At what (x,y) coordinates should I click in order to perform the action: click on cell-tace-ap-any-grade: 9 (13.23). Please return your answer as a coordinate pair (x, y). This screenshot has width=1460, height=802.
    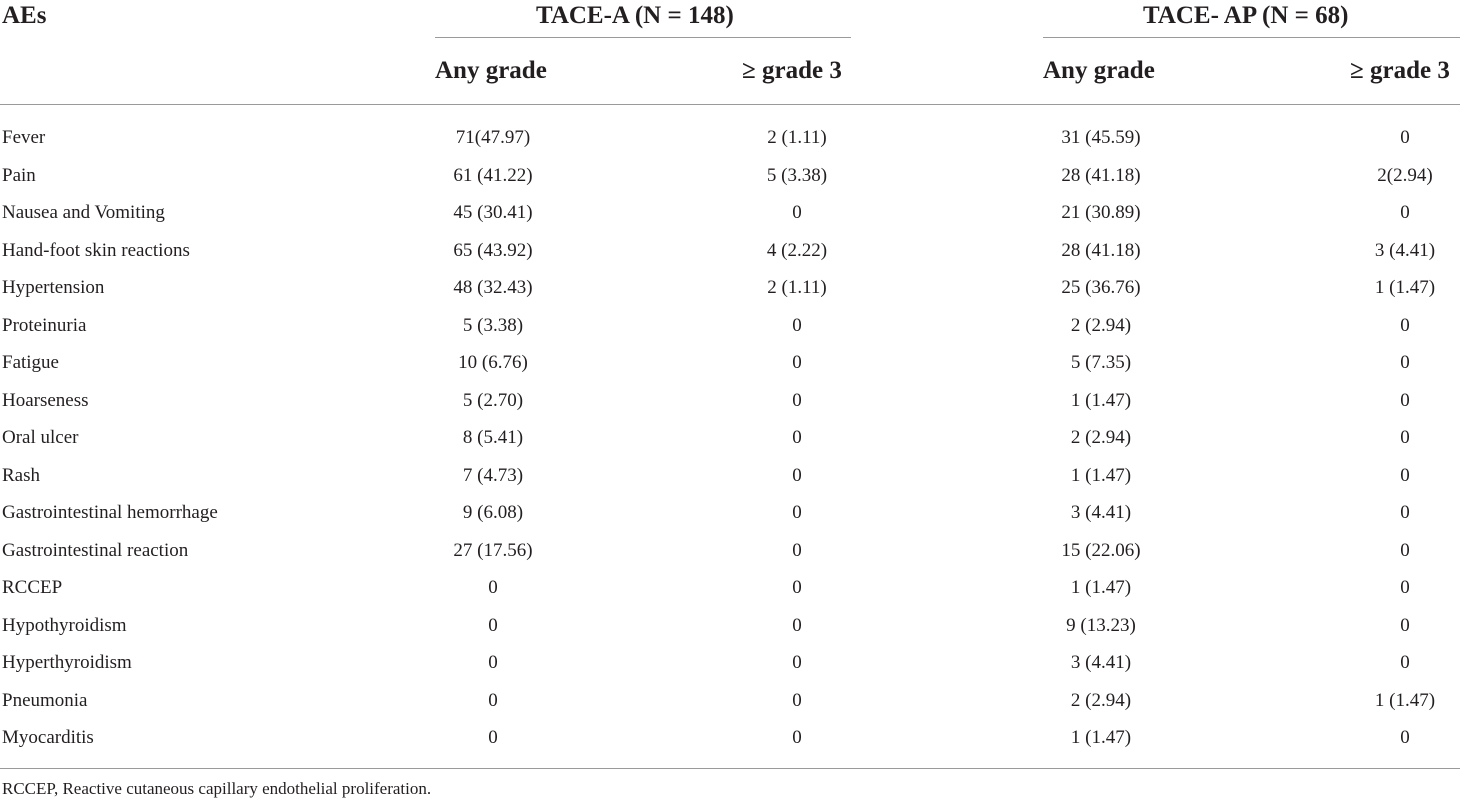
    Looking at the image, I should click on (1101, 625).